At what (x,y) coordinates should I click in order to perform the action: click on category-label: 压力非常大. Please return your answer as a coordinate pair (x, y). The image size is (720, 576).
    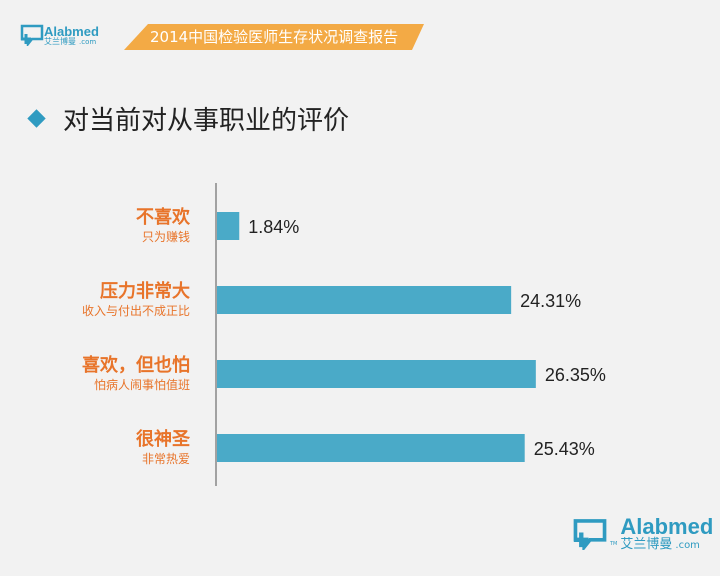
    Looking at the image, I should click on (145, 291).